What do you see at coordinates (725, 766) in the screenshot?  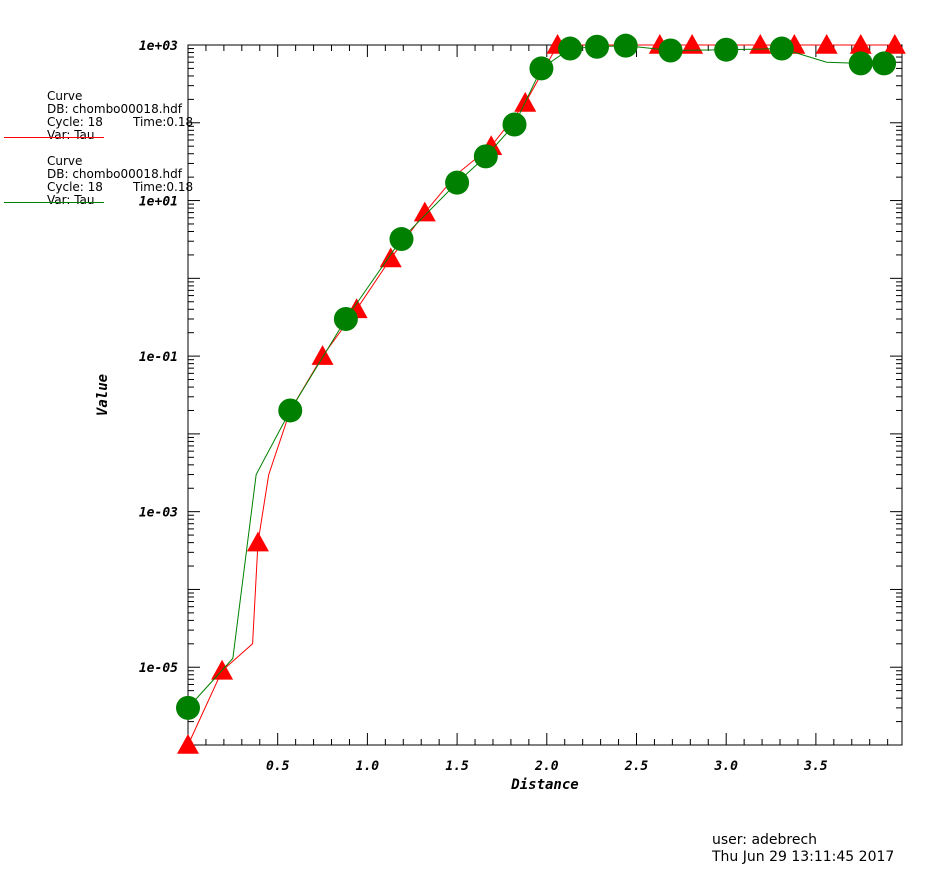 I see `x-tick-label: 3.0` at bounding box center [725, 766].